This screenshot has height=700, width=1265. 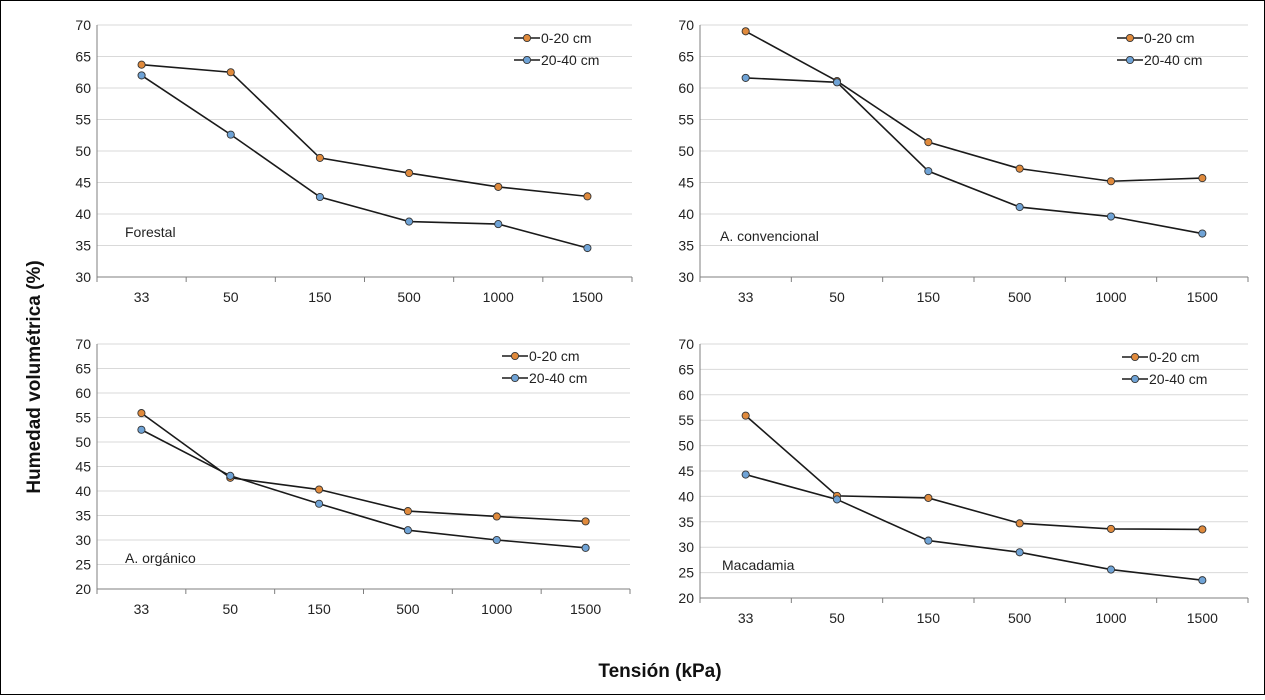 I want to click on y-tick-label: 40, so click(x=83, y=491).